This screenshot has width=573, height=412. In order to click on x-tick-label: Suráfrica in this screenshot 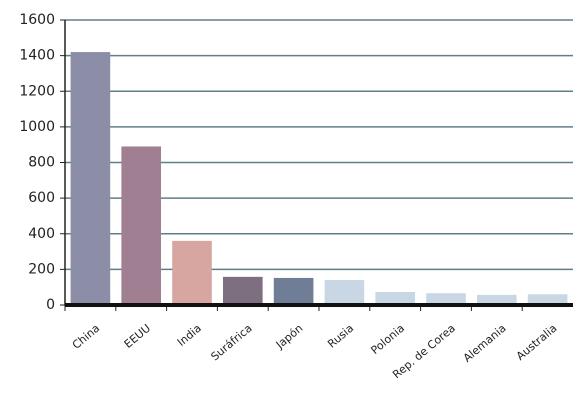, I will do `click(231, 343)`.